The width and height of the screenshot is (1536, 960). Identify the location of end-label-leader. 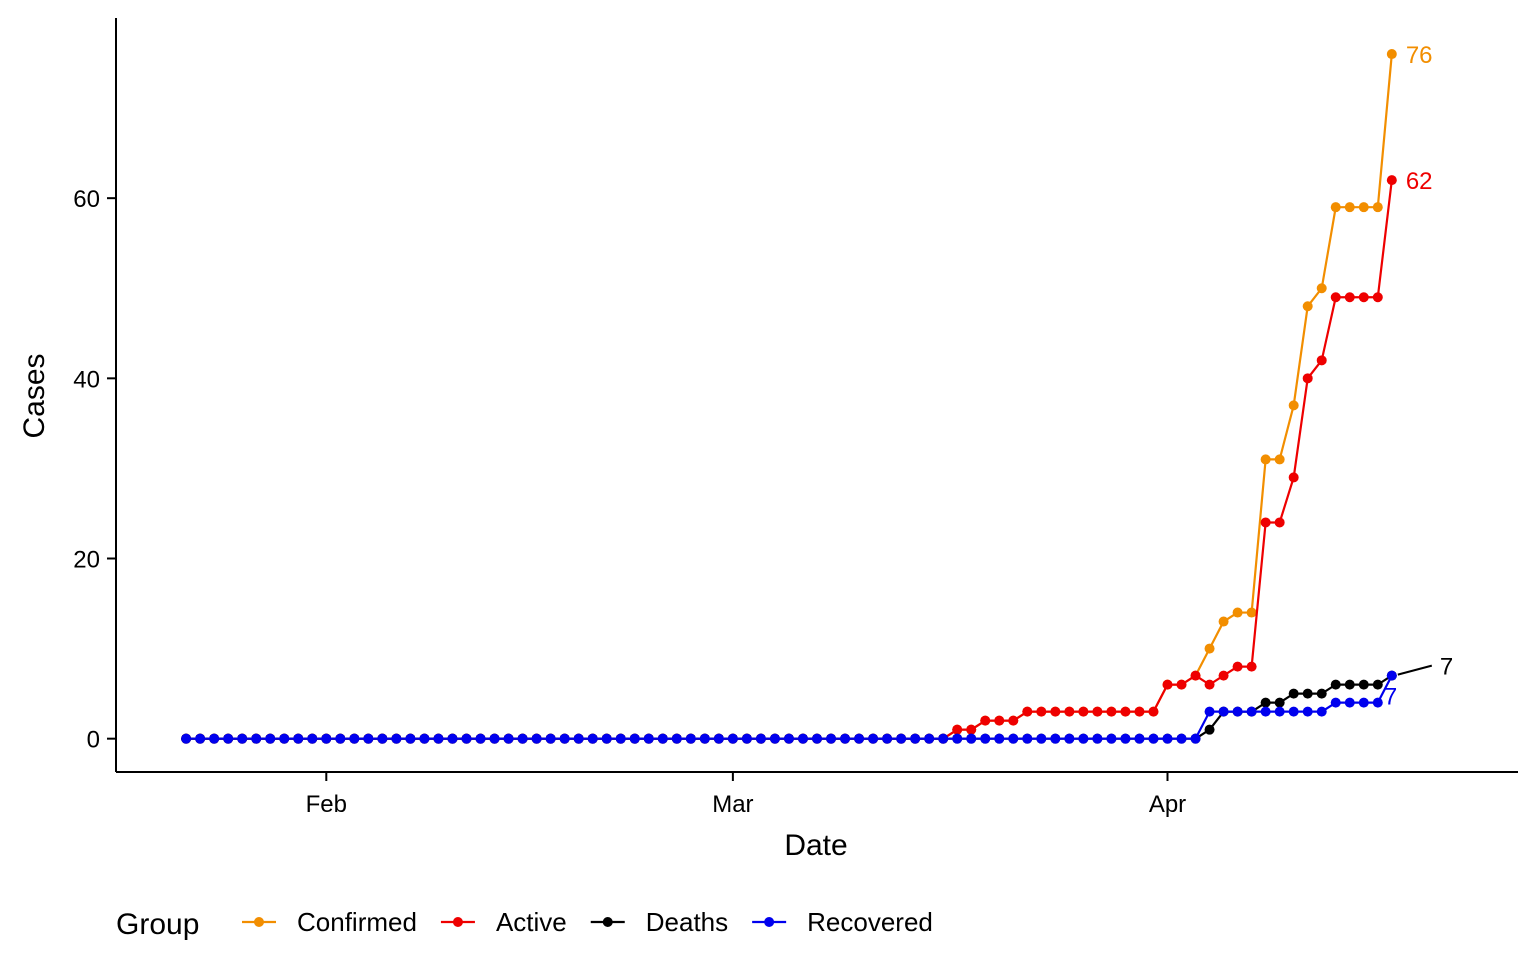
(1415, 670).